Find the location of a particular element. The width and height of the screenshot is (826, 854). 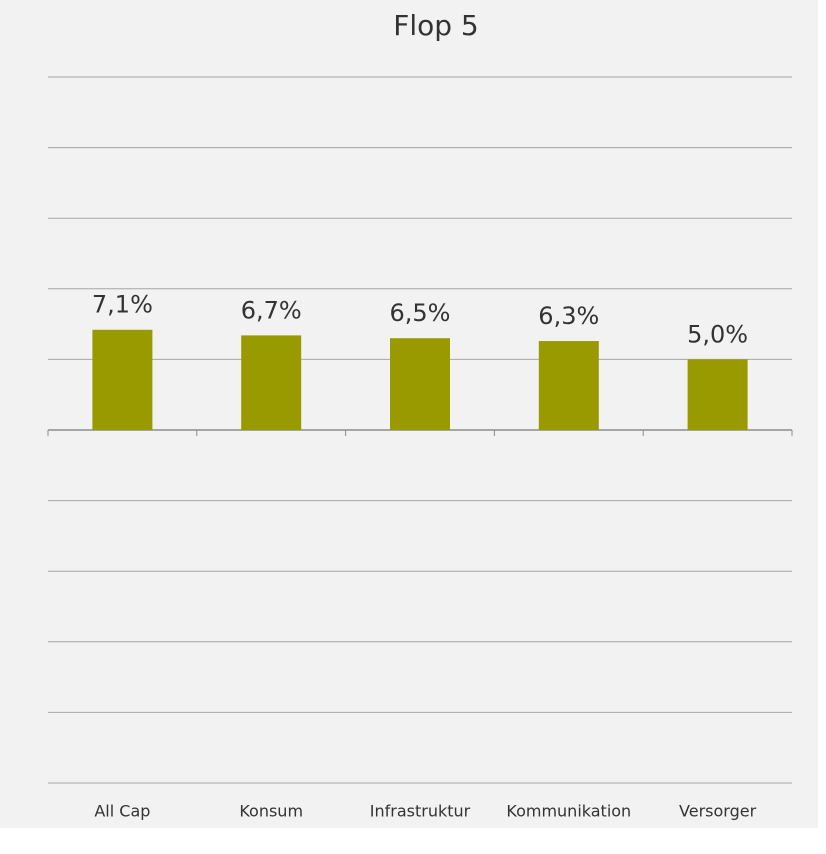

data-label: 6,5% is located at coordinates (420, 313).